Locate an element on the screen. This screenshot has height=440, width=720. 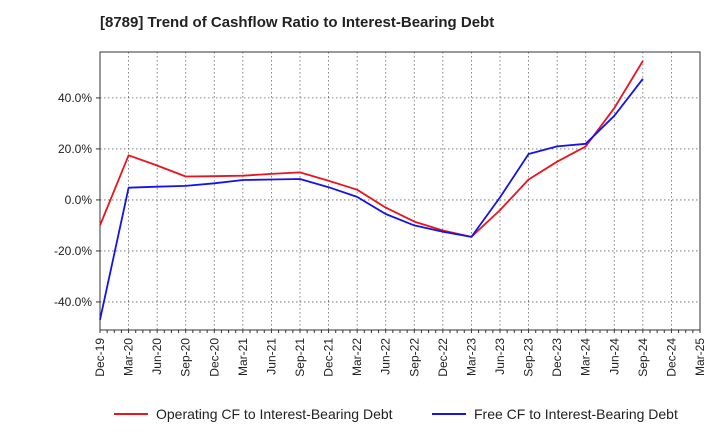
x-tick-label: Jun-23 is located at coordinates (500, 356).